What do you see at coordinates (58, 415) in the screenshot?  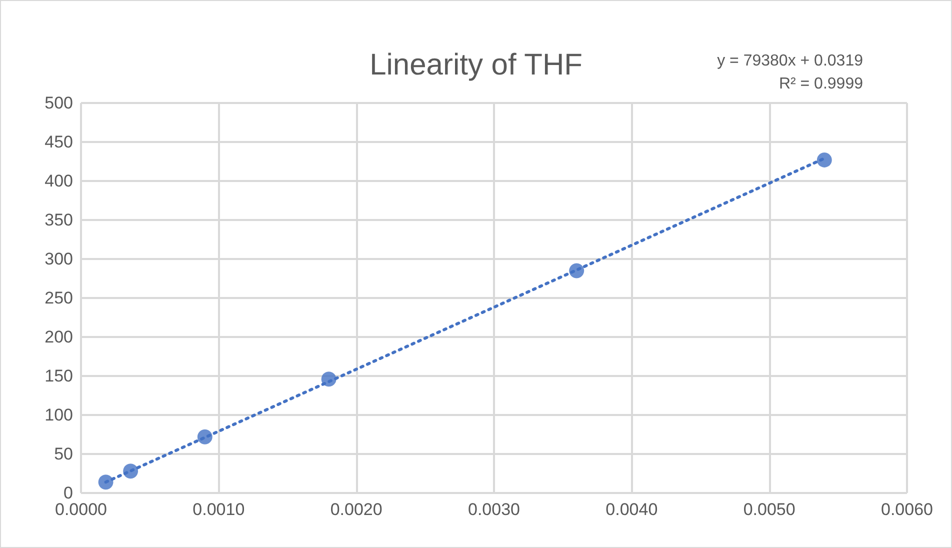 I see `y-tick-label: 100` at bounding box center [58, 415].